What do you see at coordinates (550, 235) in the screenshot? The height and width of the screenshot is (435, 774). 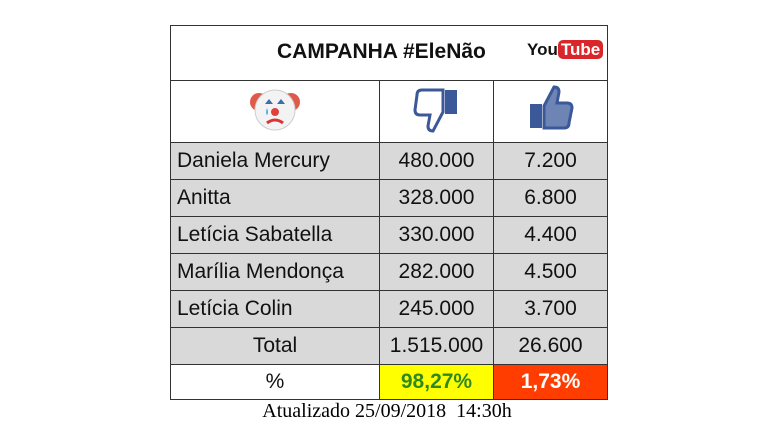 I see `value-cell: 4.400` at bounding box center [550, 235].